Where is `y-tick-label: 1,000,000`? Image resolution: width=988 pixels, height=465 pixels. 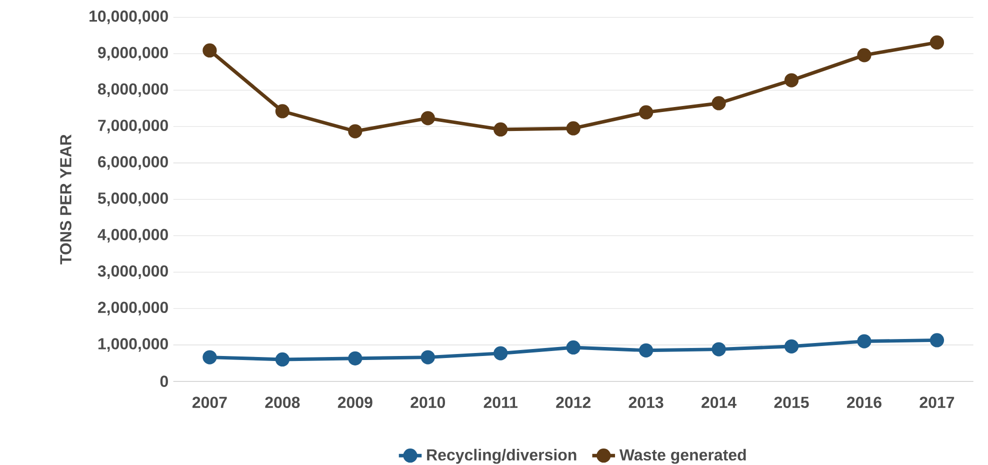
y-tick-label: 1,000,000 is located at coordinates (133, 345).